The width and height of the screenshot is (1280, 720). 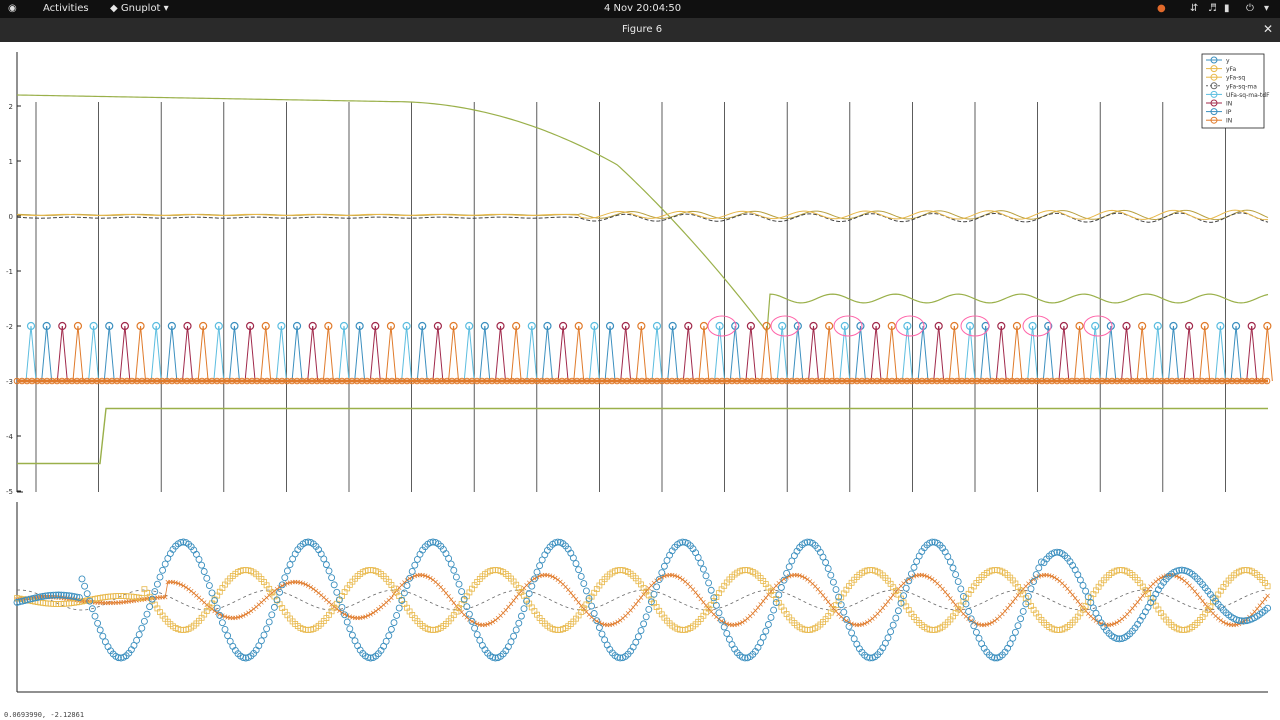 I want to click on activities-button: Activities, so click(x=66, y=8).